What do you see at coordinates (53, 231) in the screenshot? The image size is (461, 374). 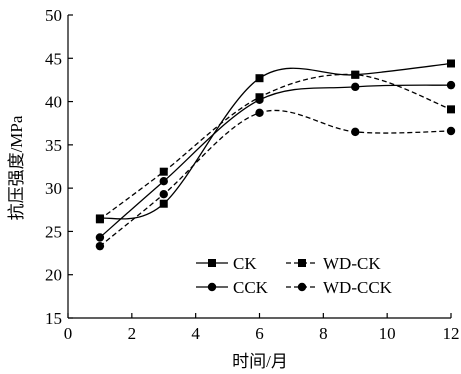 I see `y-tick-label: 25` at bounding box center [53, 231].